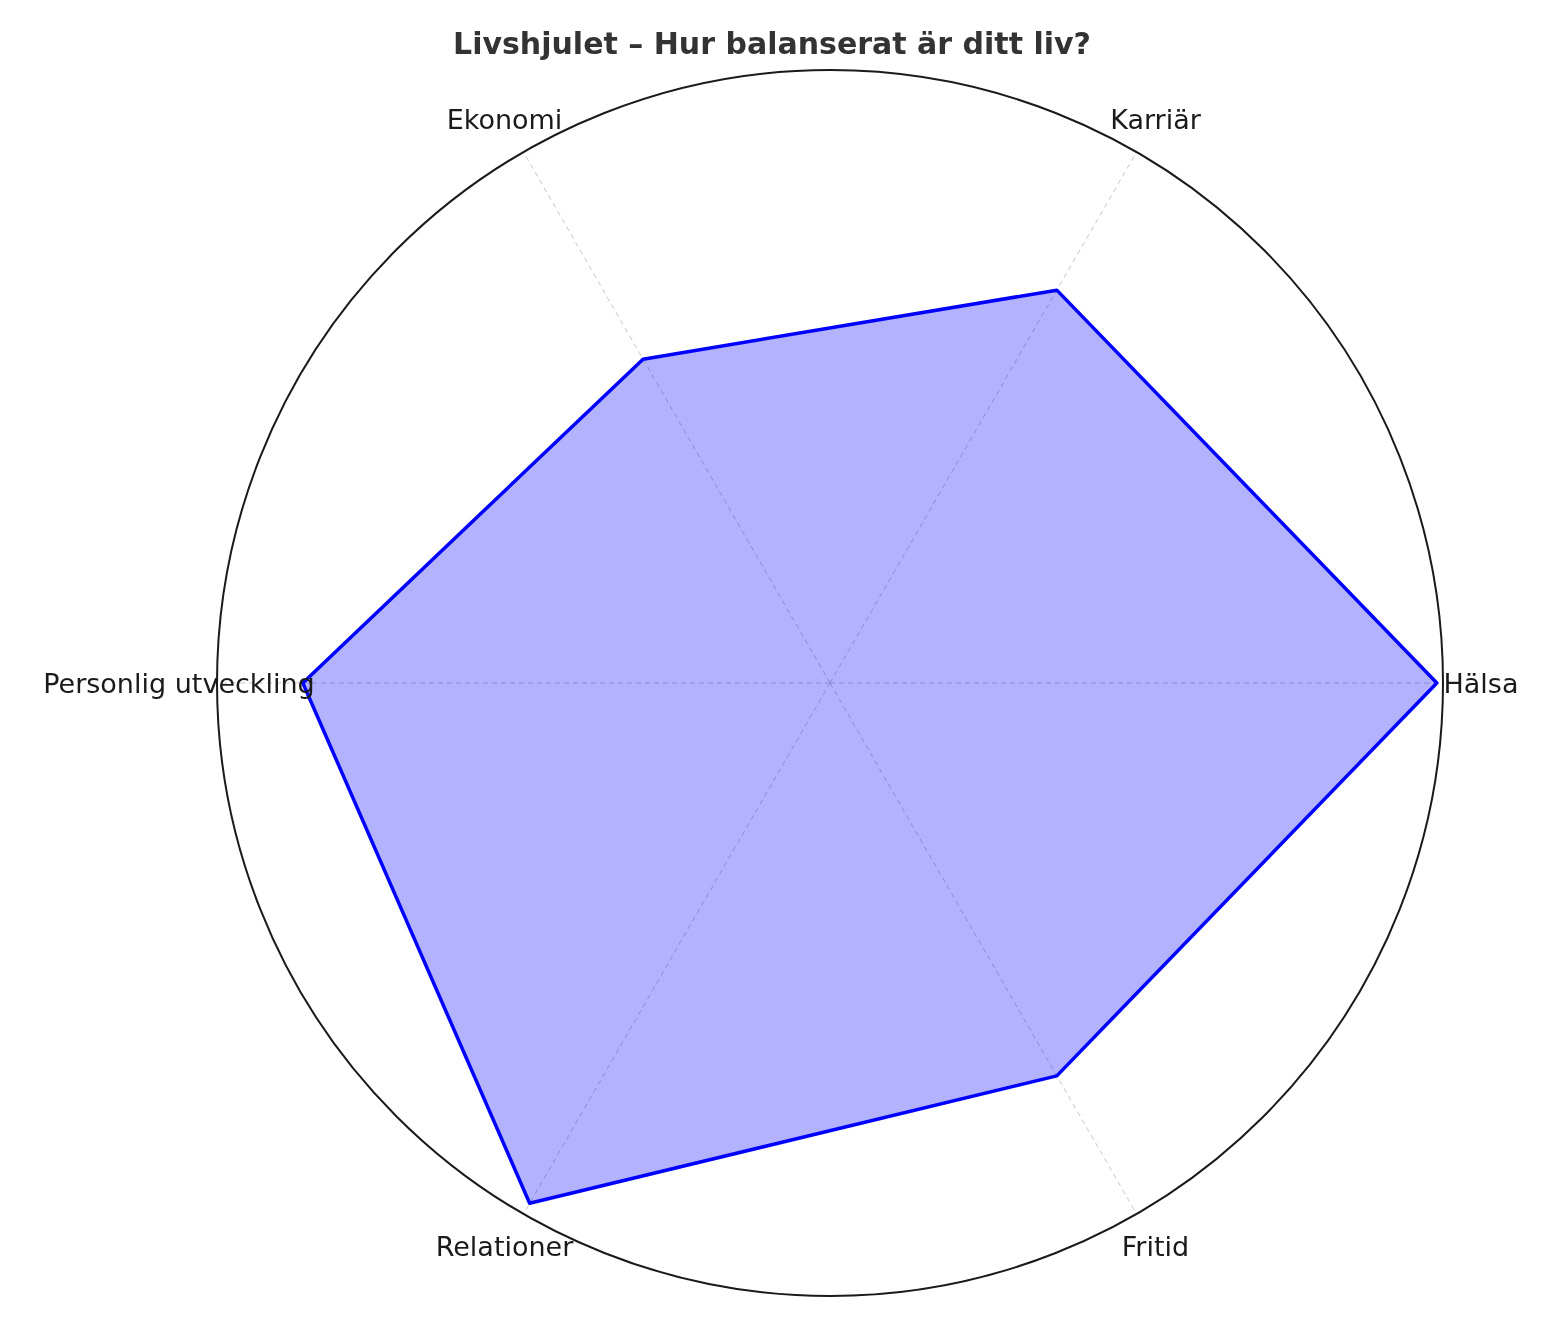  What do you see at coordinates (1156, 119) in the screenshot?
I see `spoke-label: Karriär` at bounding box center [1156, 119].